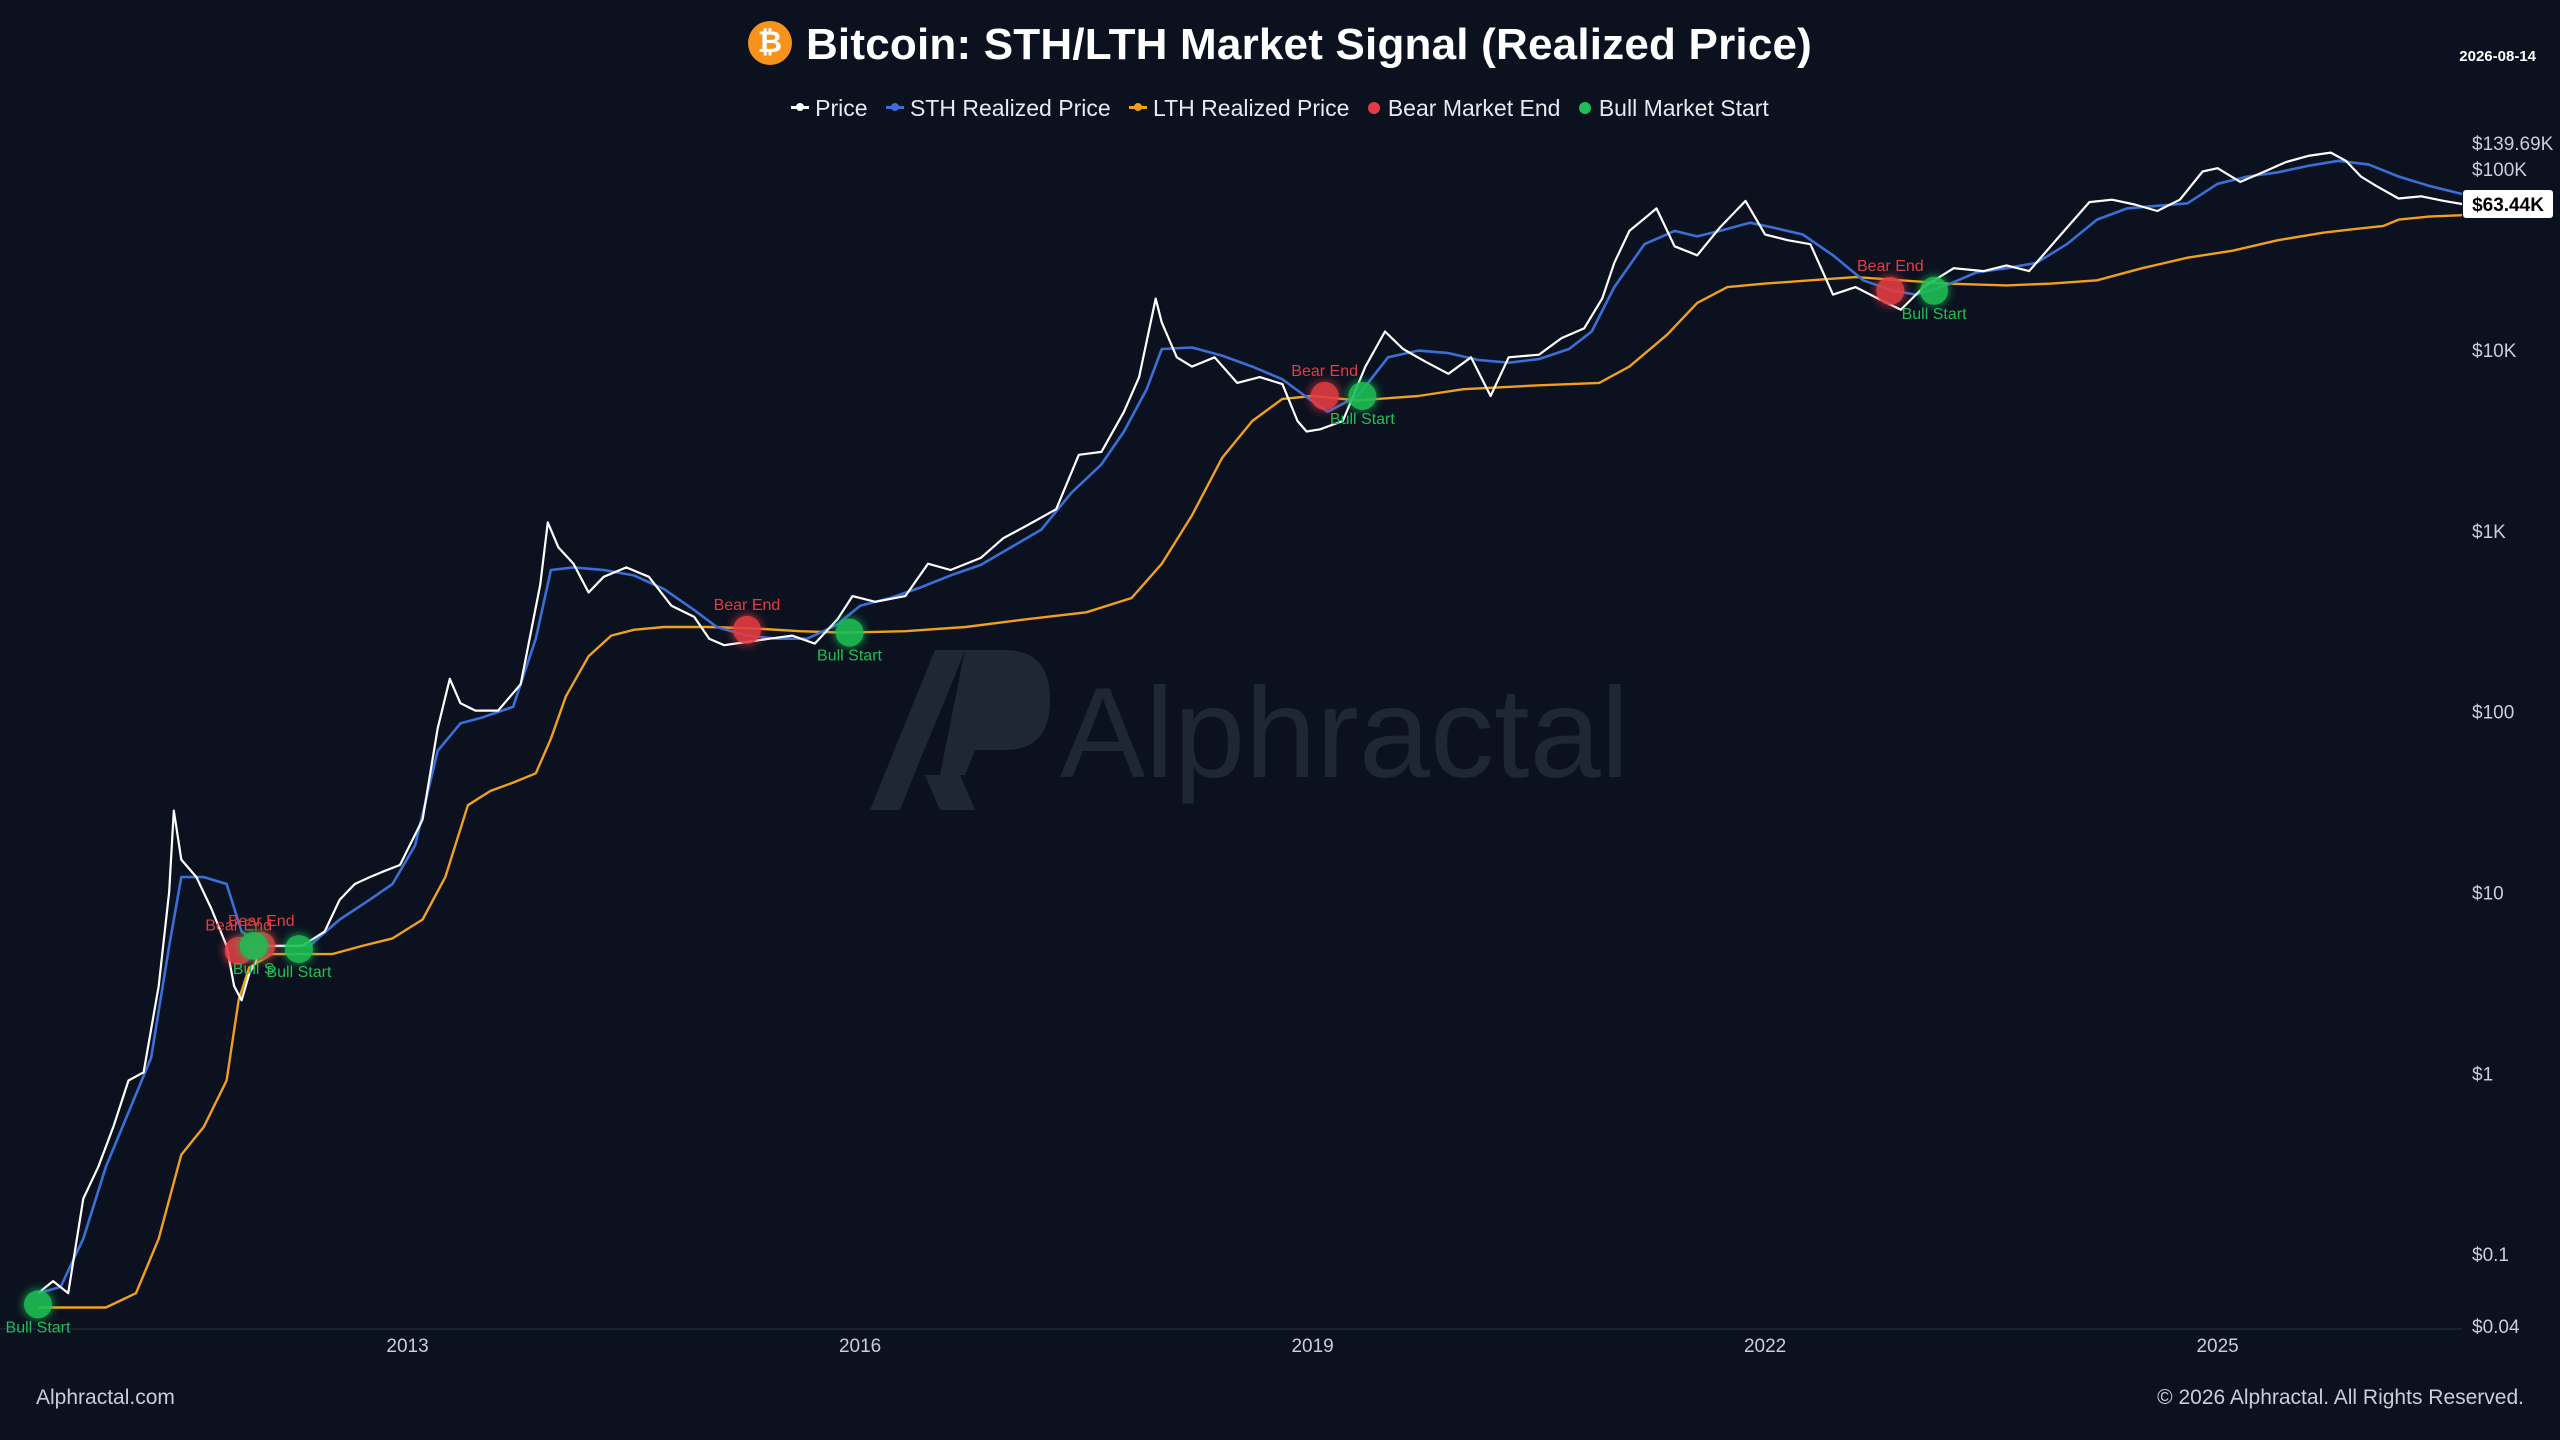 The height and width of the screenshot is (1440, 2560). Describe the element at coordinates (2496, 1327) in the screenshot. I see `y-tick-label-0: $0.04` at that location.